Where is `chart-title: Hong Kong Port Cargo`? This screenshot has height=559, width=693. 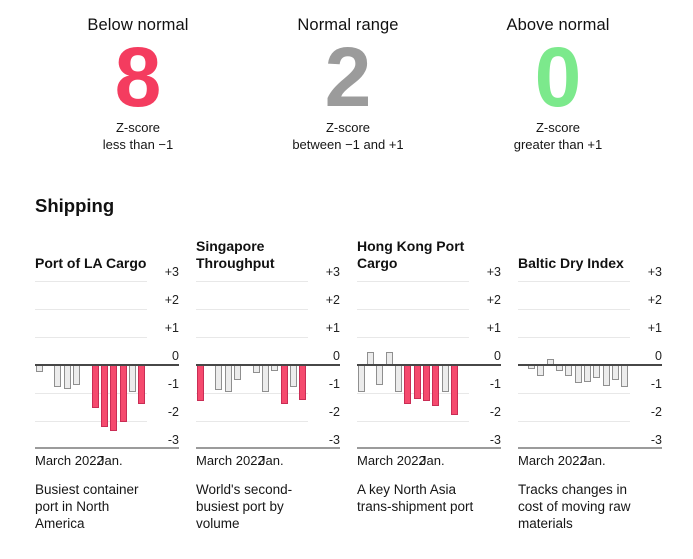 chart-title: Hong Kong Port Cargo is located at coordinates (411, 254).